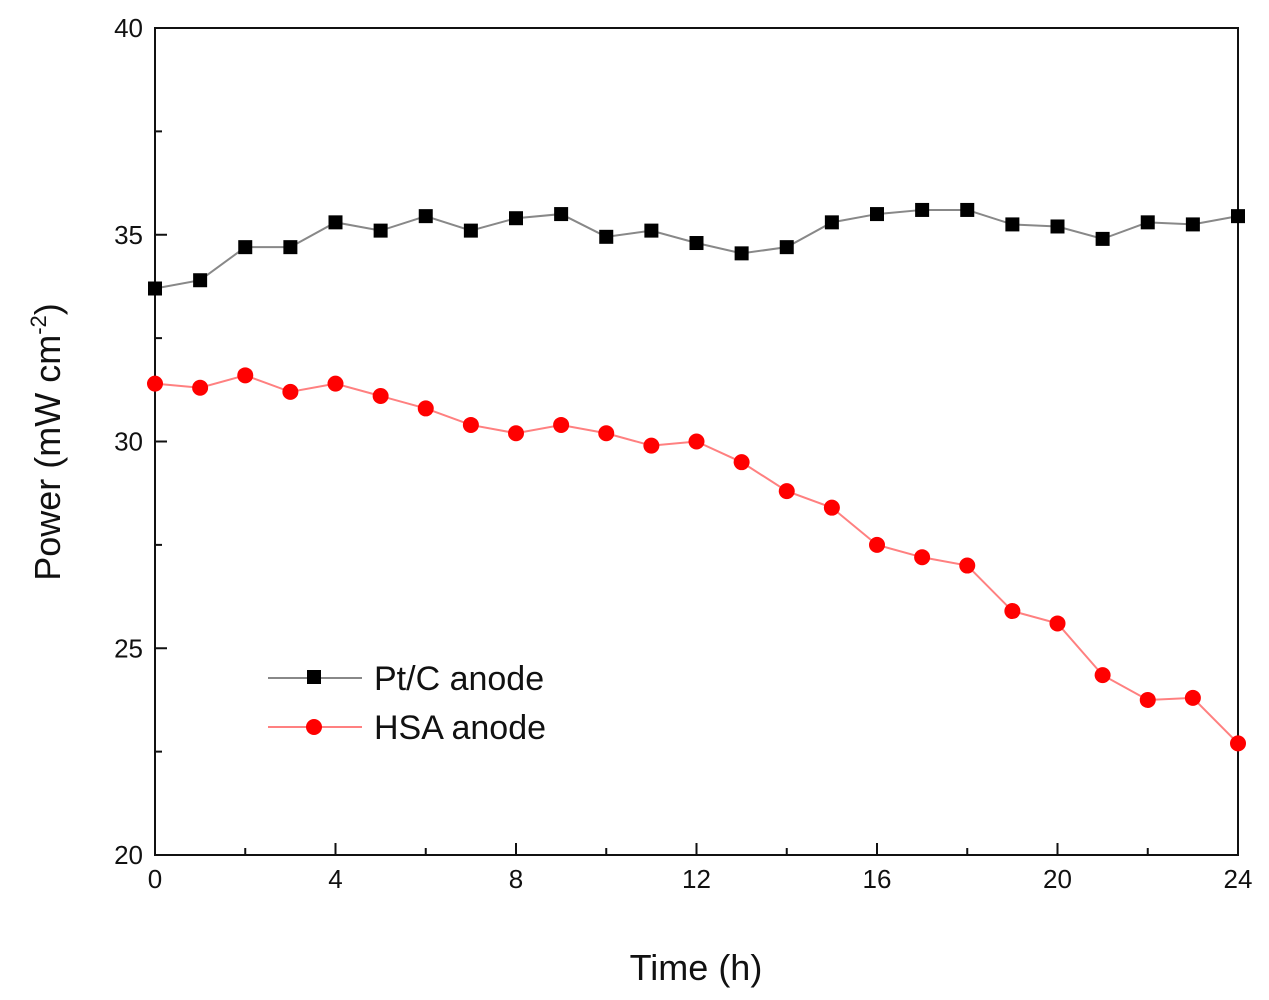  What do you see at coordinates (877, 879) in the screenshot?
I see `x-tick-label: 16` at bounding box center [877, 879].